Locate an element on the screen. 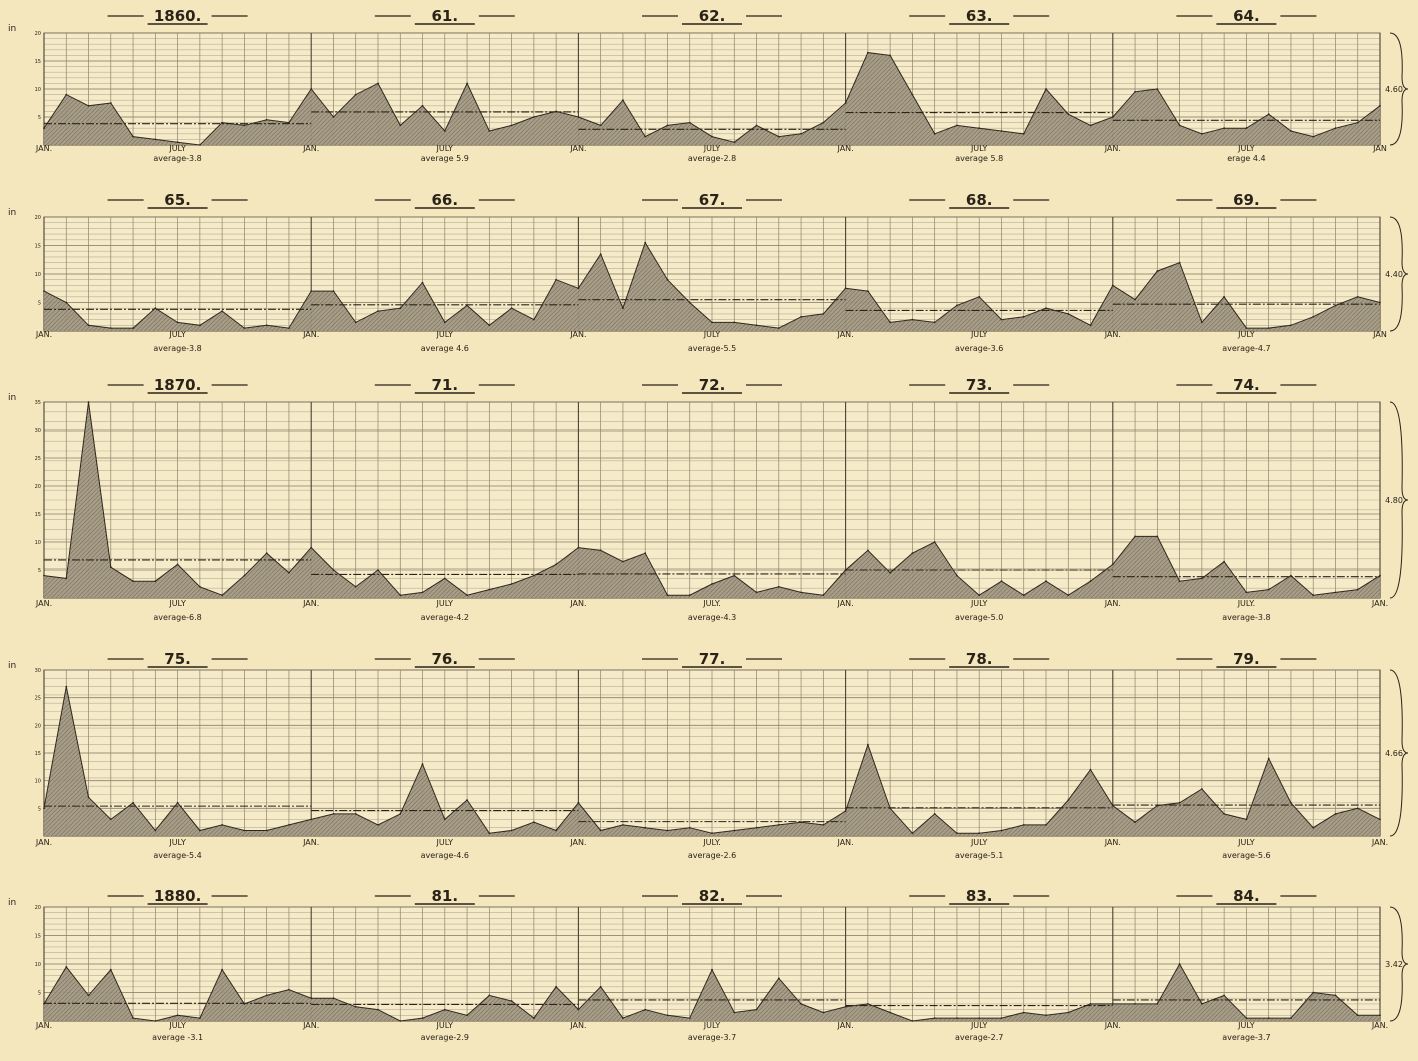 This screenshot has width=1418, height=1061. rainfall-area is located at coordinates (712, 992).